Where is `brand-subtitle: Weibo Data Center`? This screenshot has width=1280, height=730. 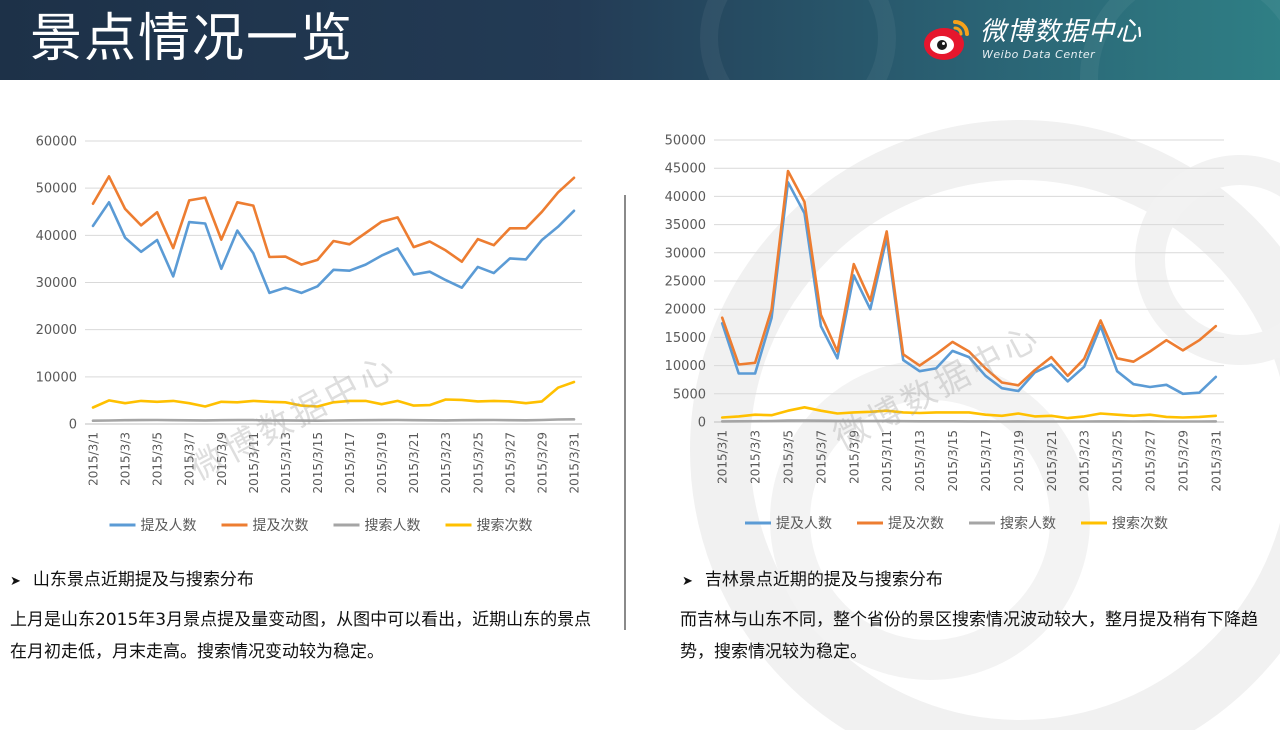 brand-subtitle: Weibo Data Center is located at coordinates (1039, 54).